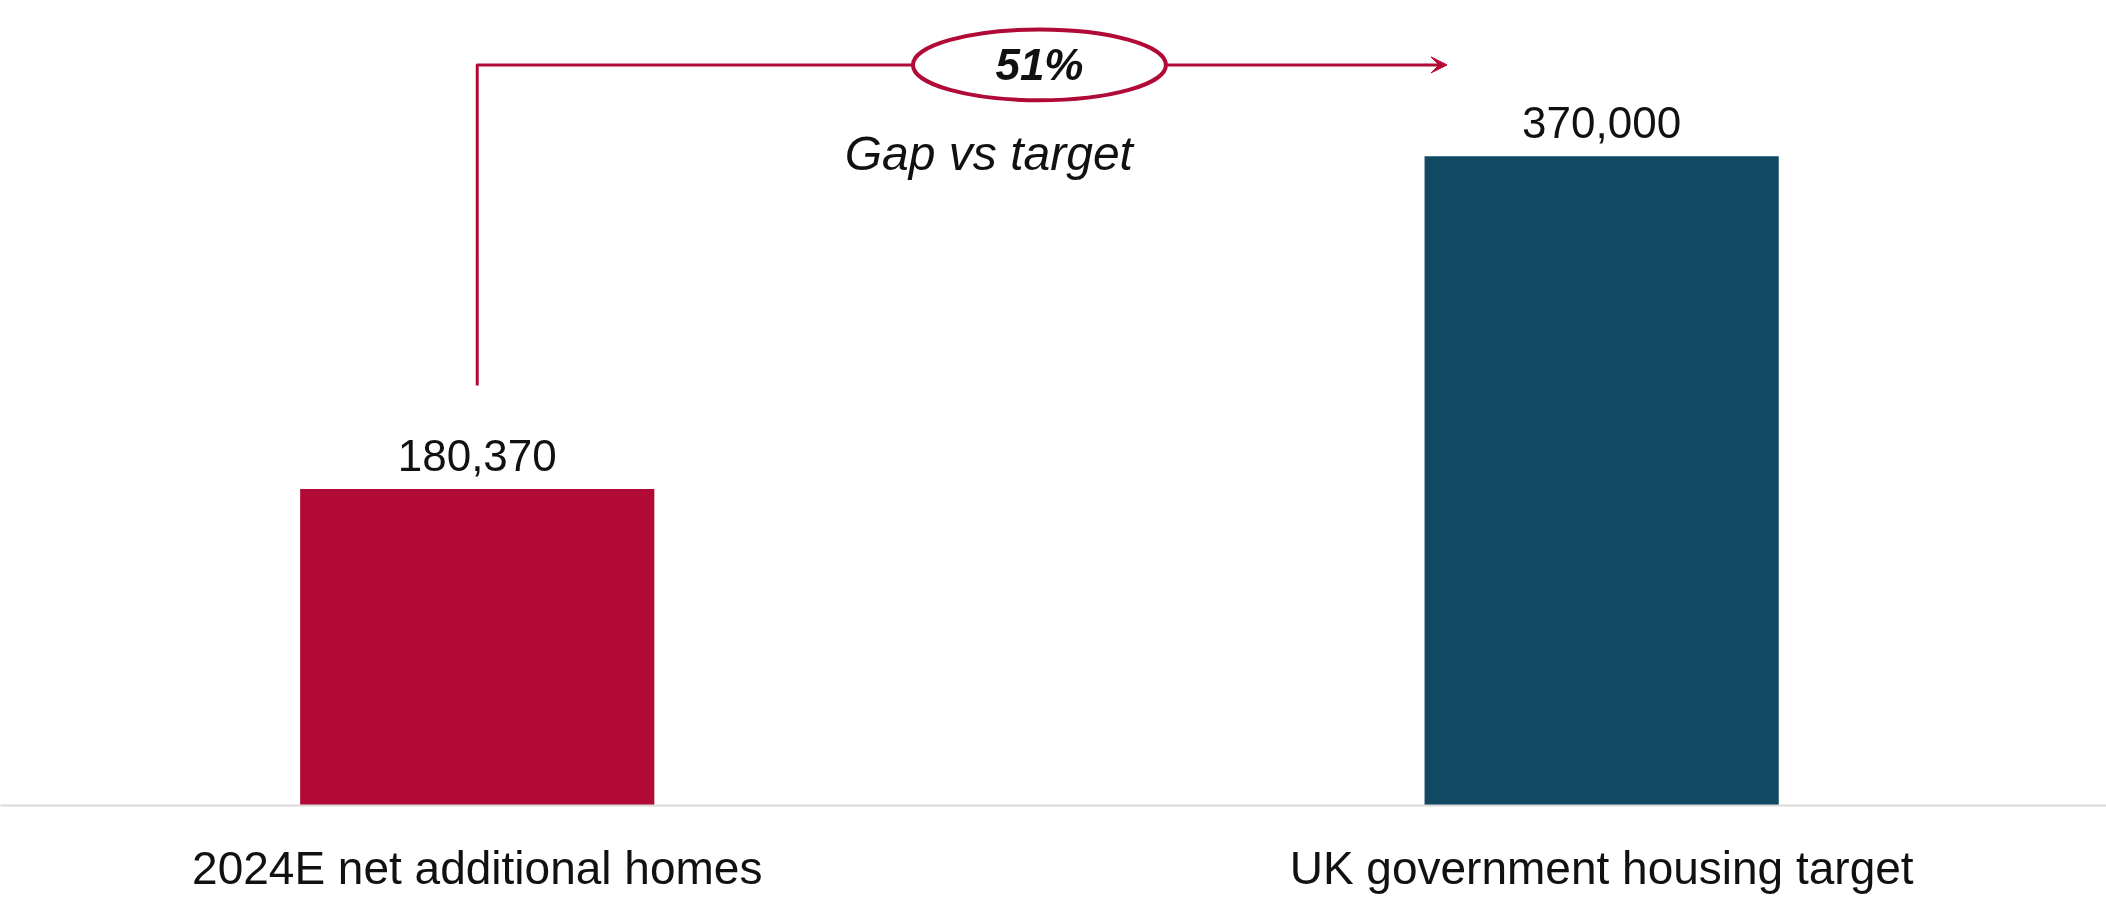 The height and width of the screenshot is (910, 2106). I want to click on x-tick-label: 2024E net additional homes, so click(477, 867).